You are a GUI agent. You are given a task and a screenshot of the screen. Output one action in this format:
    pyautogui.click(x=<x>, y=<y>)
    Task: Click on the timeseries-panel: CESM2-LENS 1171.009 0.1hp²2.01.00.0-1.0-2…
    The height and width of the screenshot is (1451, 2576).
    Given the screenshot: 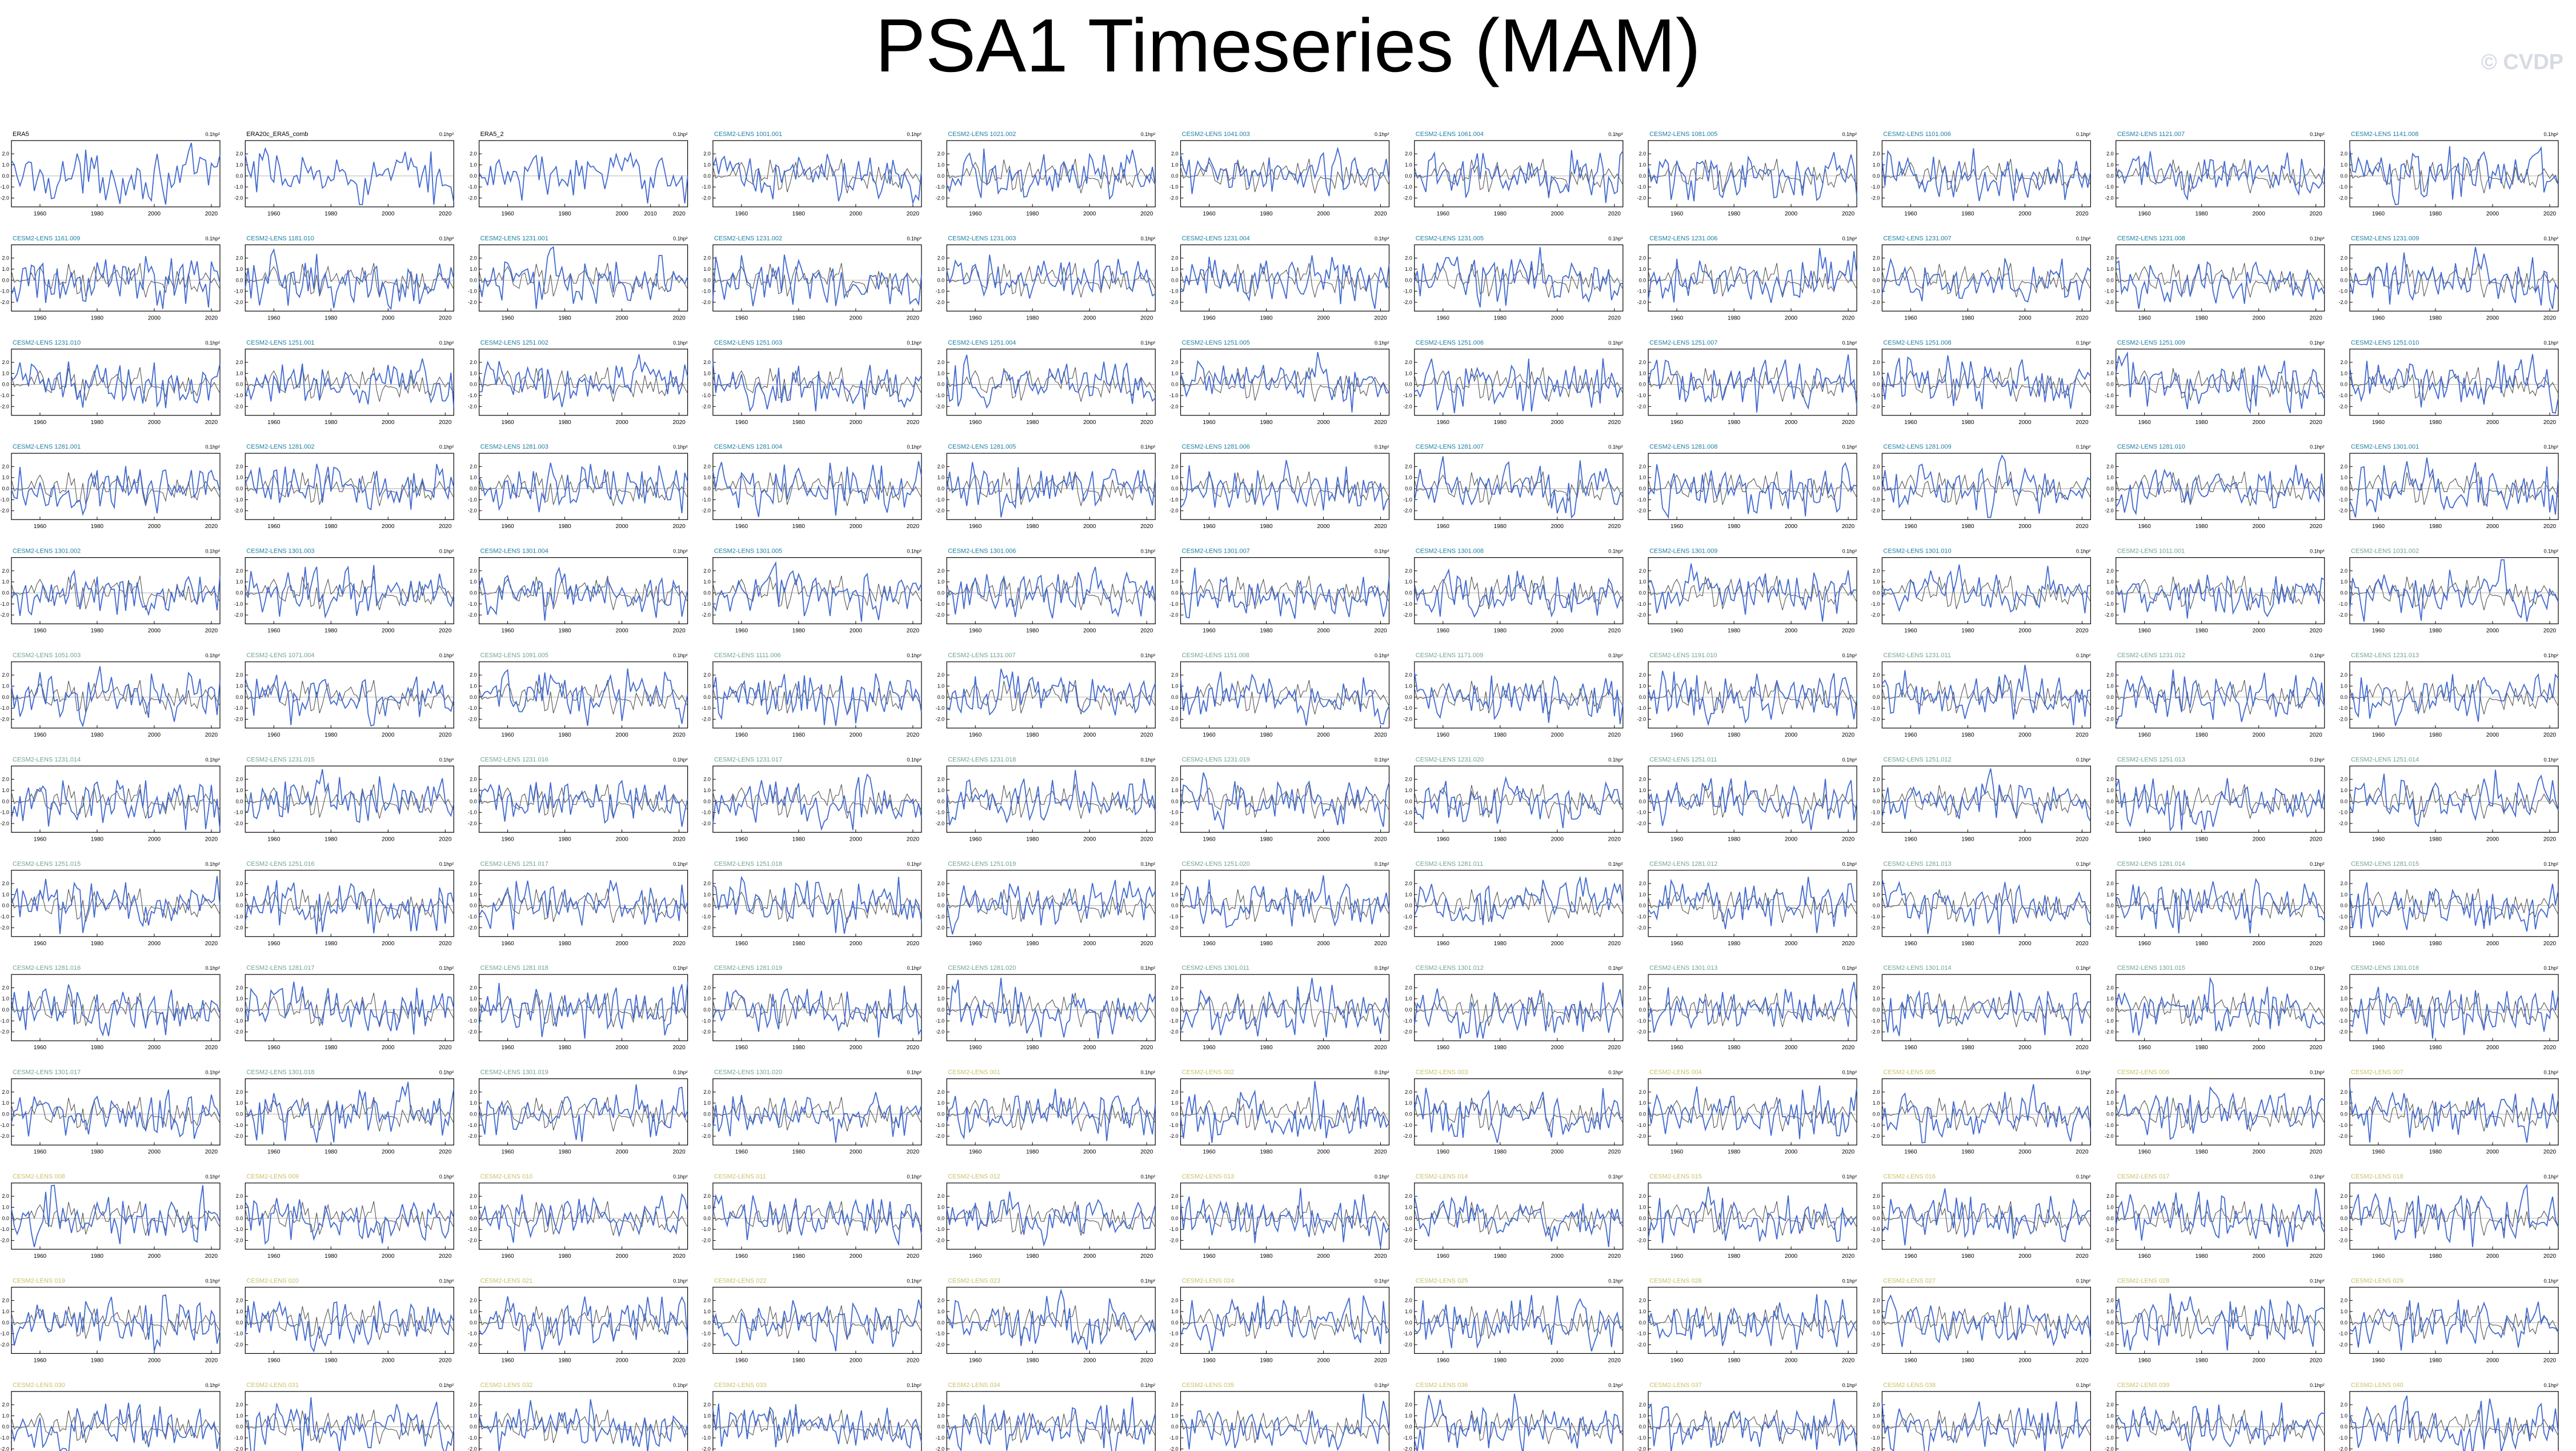 What is the action you would take?
    pyautogui.click(x=1513, y=695)
    